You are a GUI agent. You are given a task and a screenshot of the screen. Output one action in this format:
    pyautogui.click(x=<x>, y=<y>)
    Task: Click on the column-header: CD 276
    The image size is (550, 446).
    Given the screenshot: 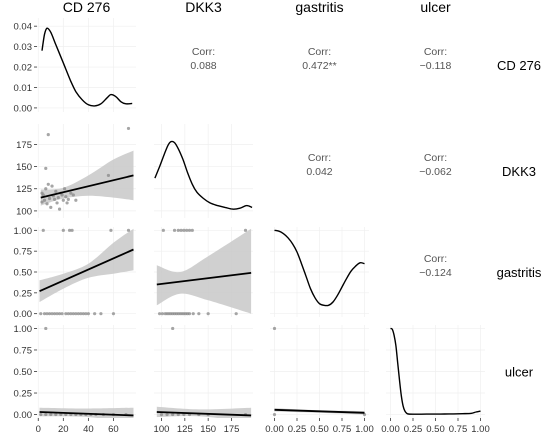 What is the action you would take?
    pyautogui.click(x=87, y=7)
    